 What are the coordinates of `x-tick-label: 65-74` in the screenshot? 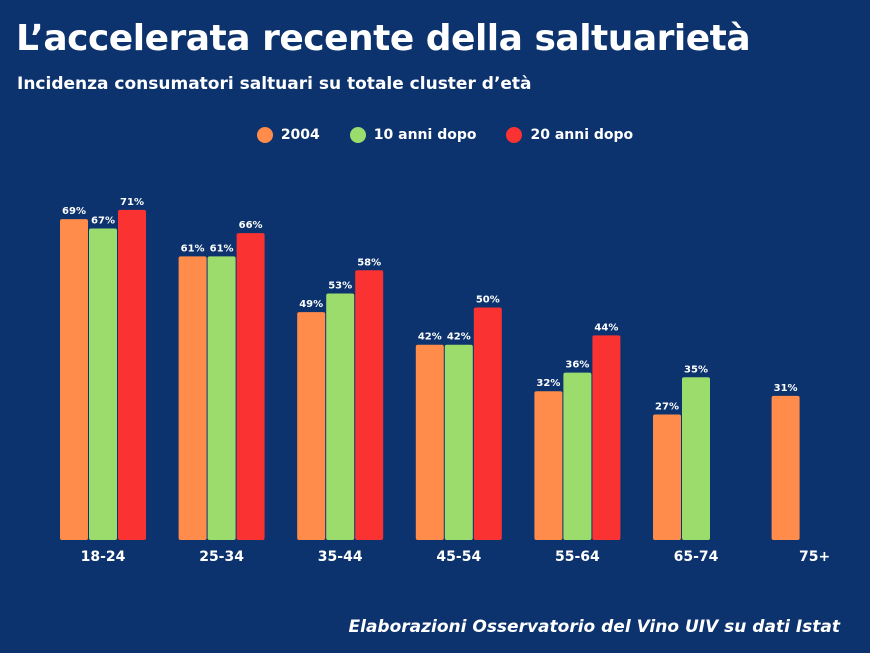 It's located at (696, 557).